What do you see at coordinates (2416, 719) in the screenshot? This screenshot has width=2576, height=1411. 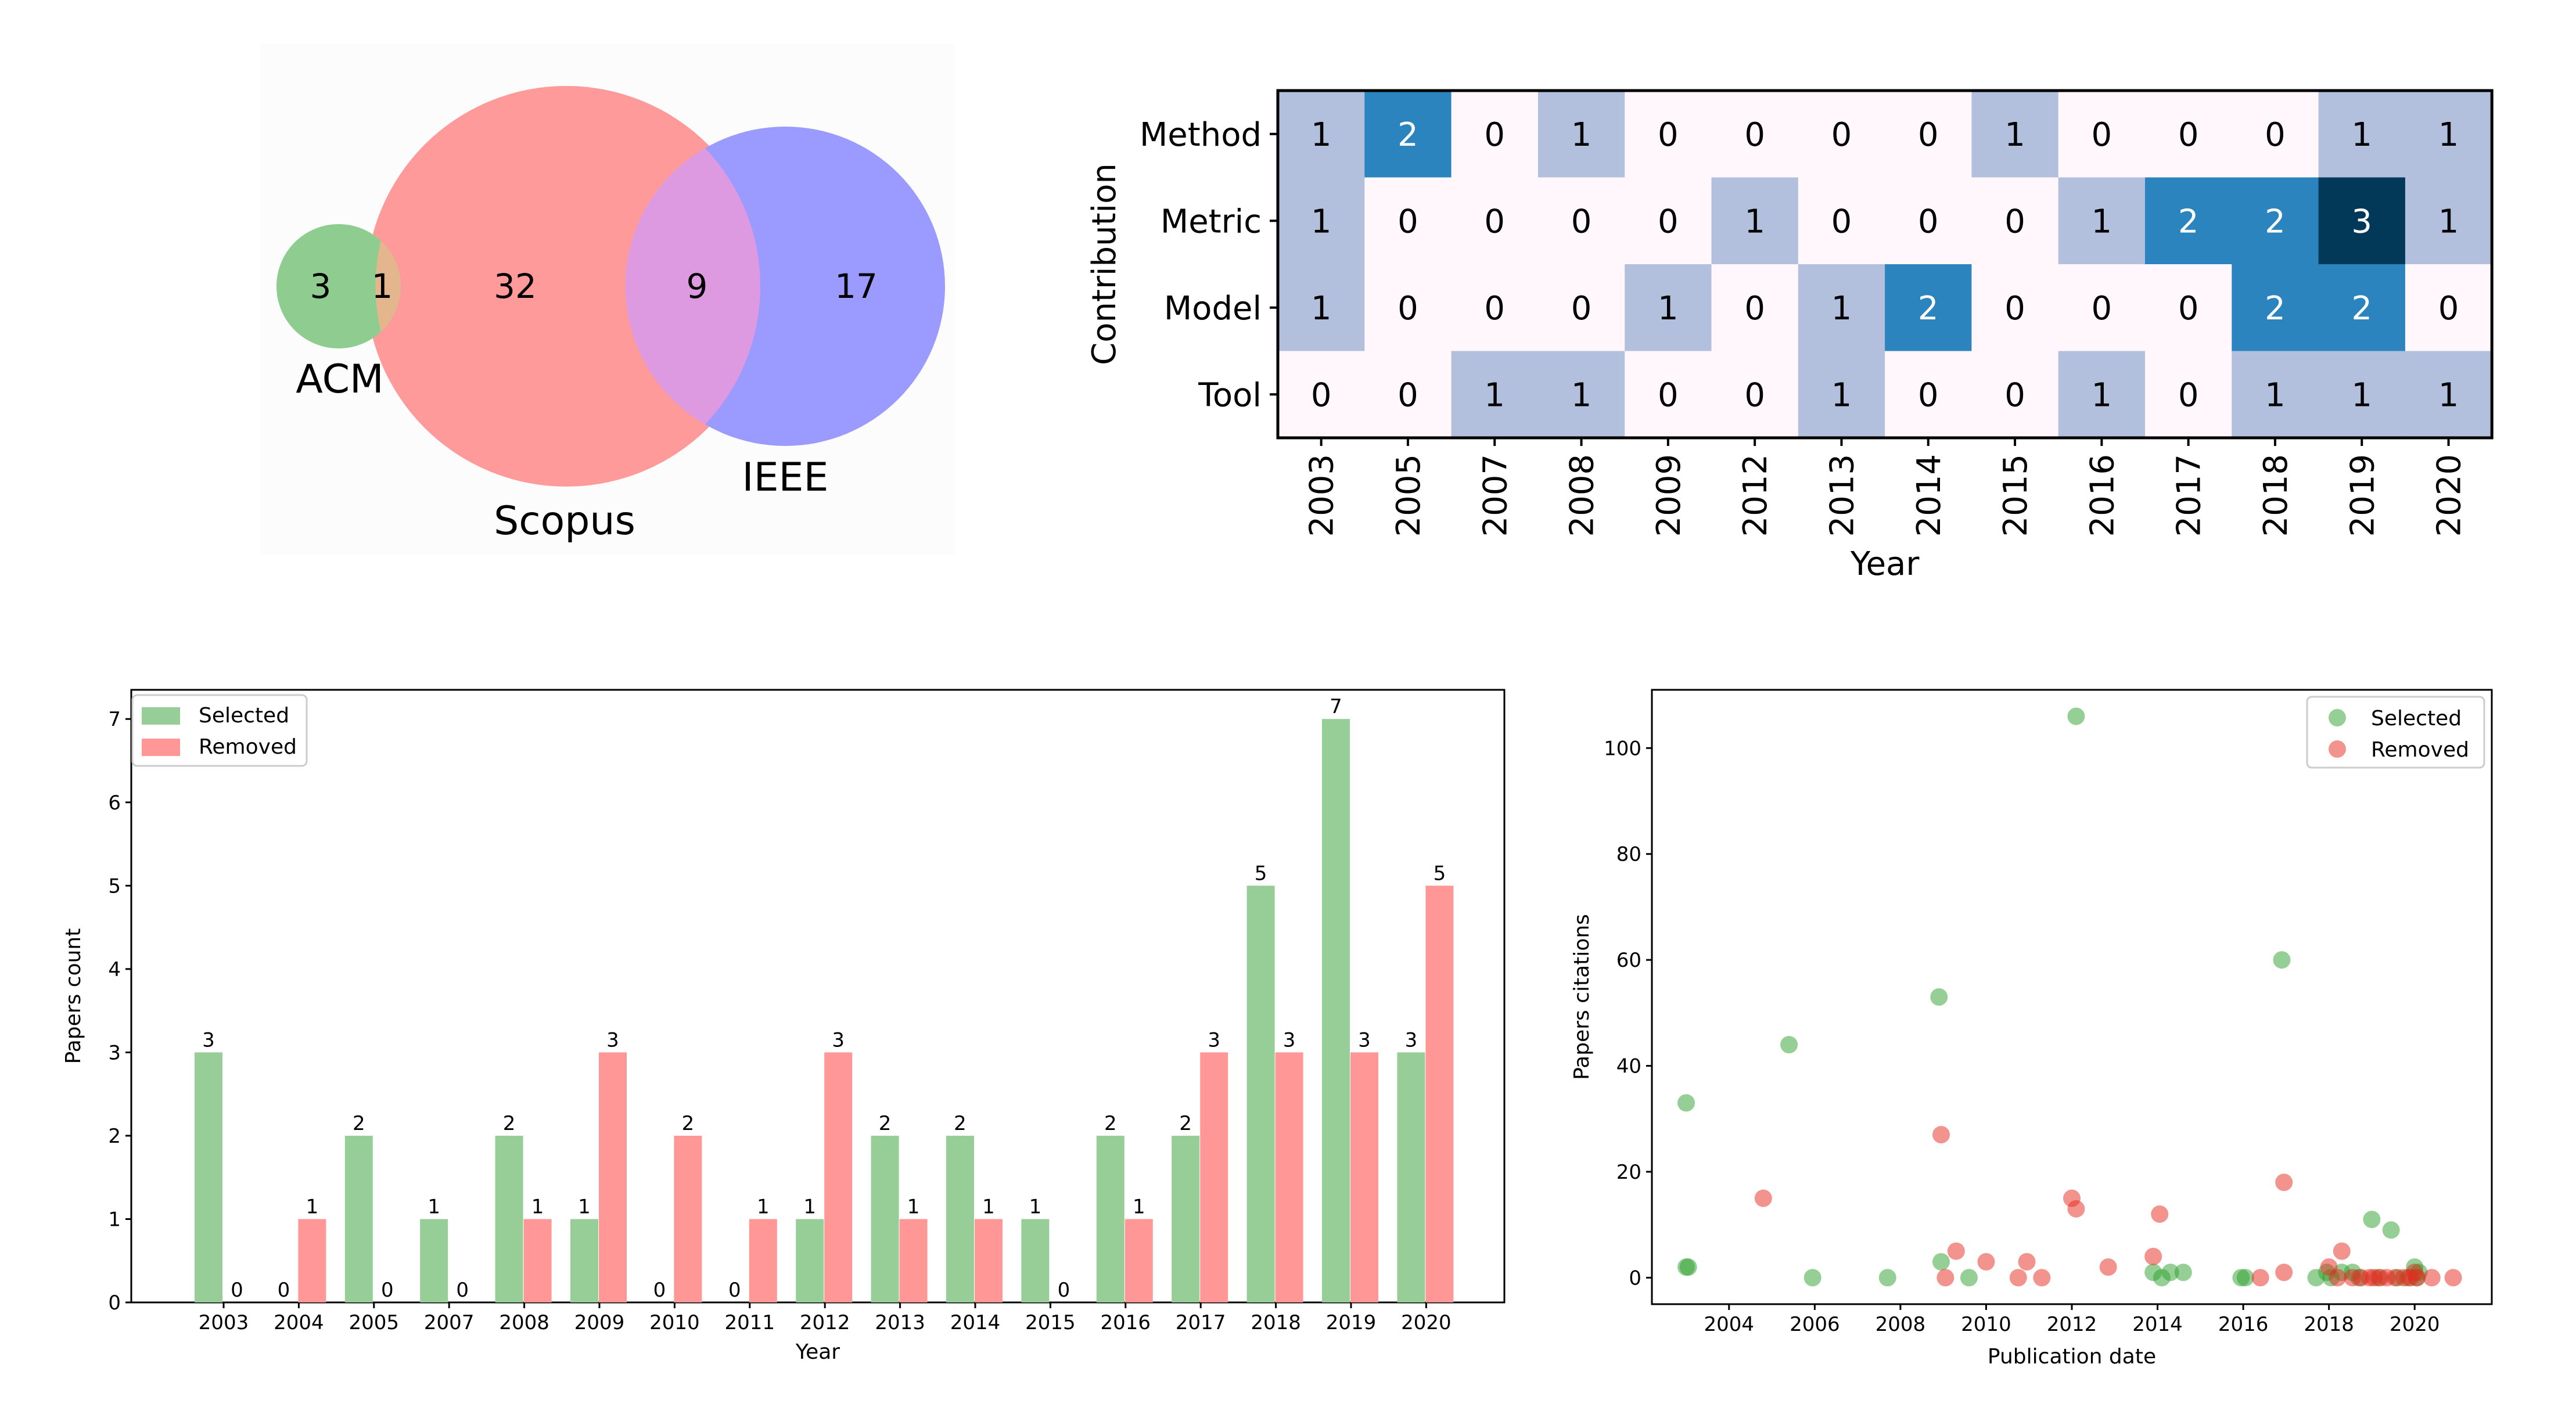 I see `scatter-legend-label: Selected` at bounding box center [2416, 719].